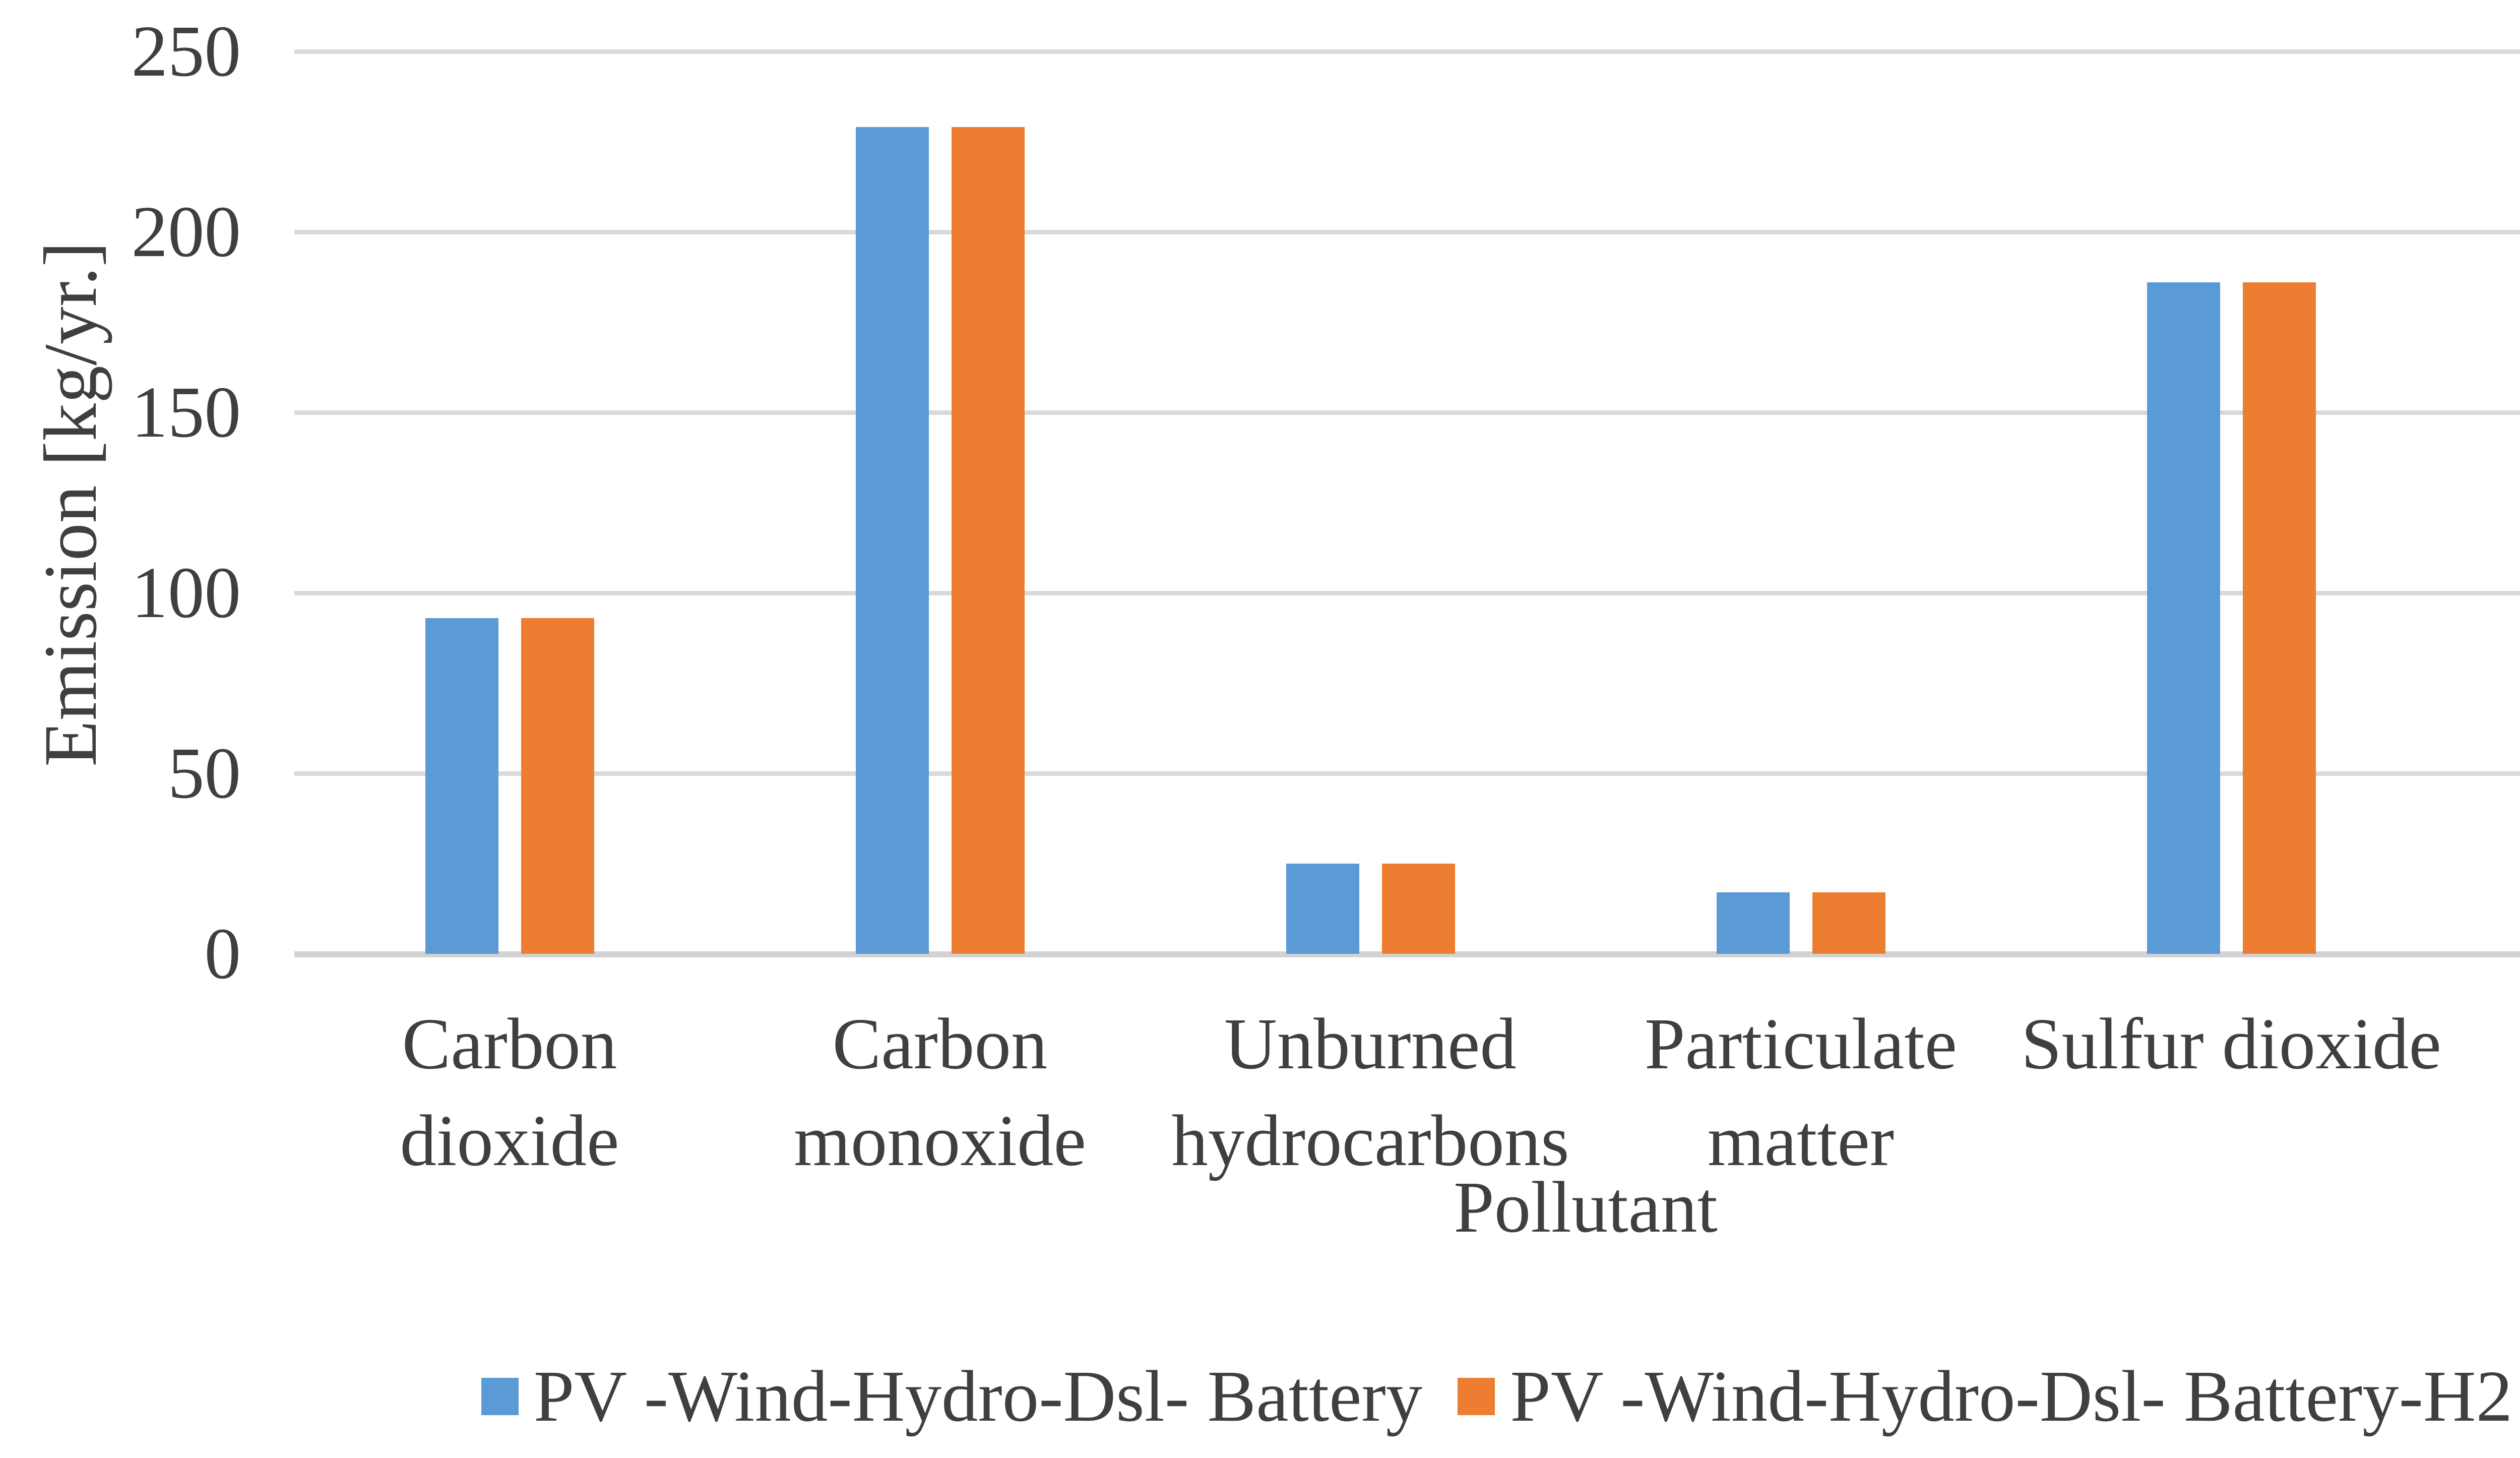 This screenshot has width=2520, height=1458. Describe the element at coordinates (1801, 1092) in the screenshot. I see `x-tick-label: Particulate matter` at that location.